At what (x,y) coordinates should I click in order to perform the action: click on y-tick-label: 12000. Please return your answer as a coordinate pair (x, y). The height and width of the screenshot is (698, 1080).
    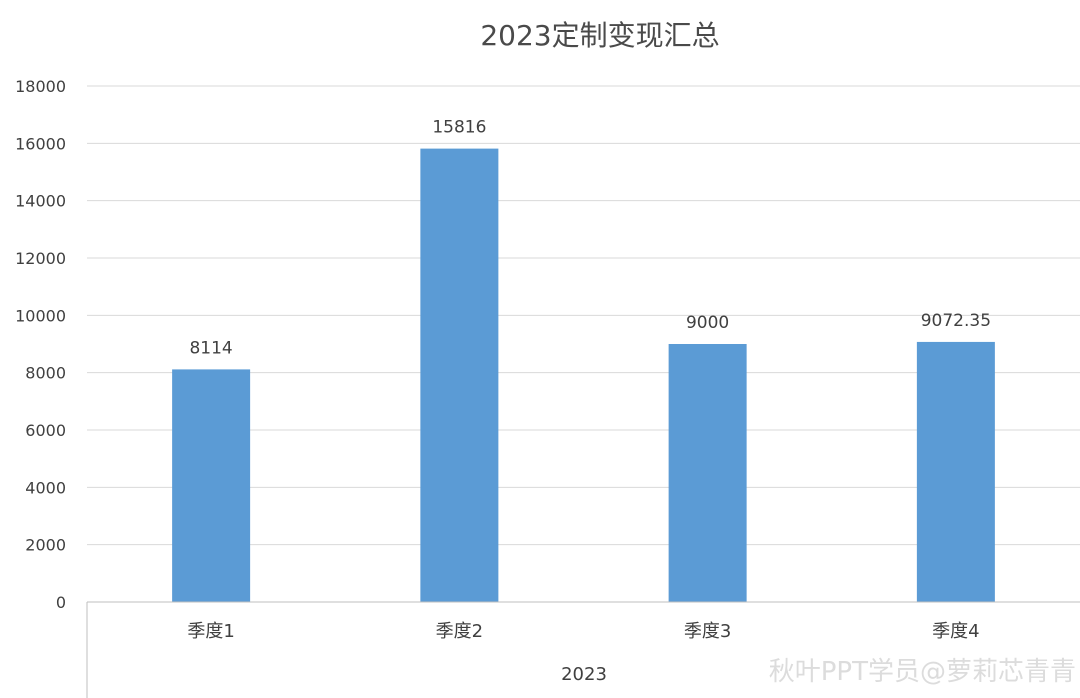
    Looking at the image, I should click on (40, 258).